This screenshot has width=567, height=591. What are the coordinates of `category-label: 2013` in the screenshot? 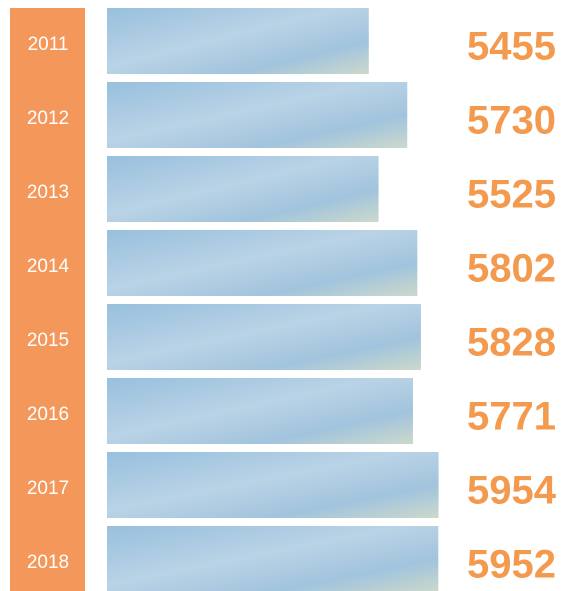 It's located at (48, 192).